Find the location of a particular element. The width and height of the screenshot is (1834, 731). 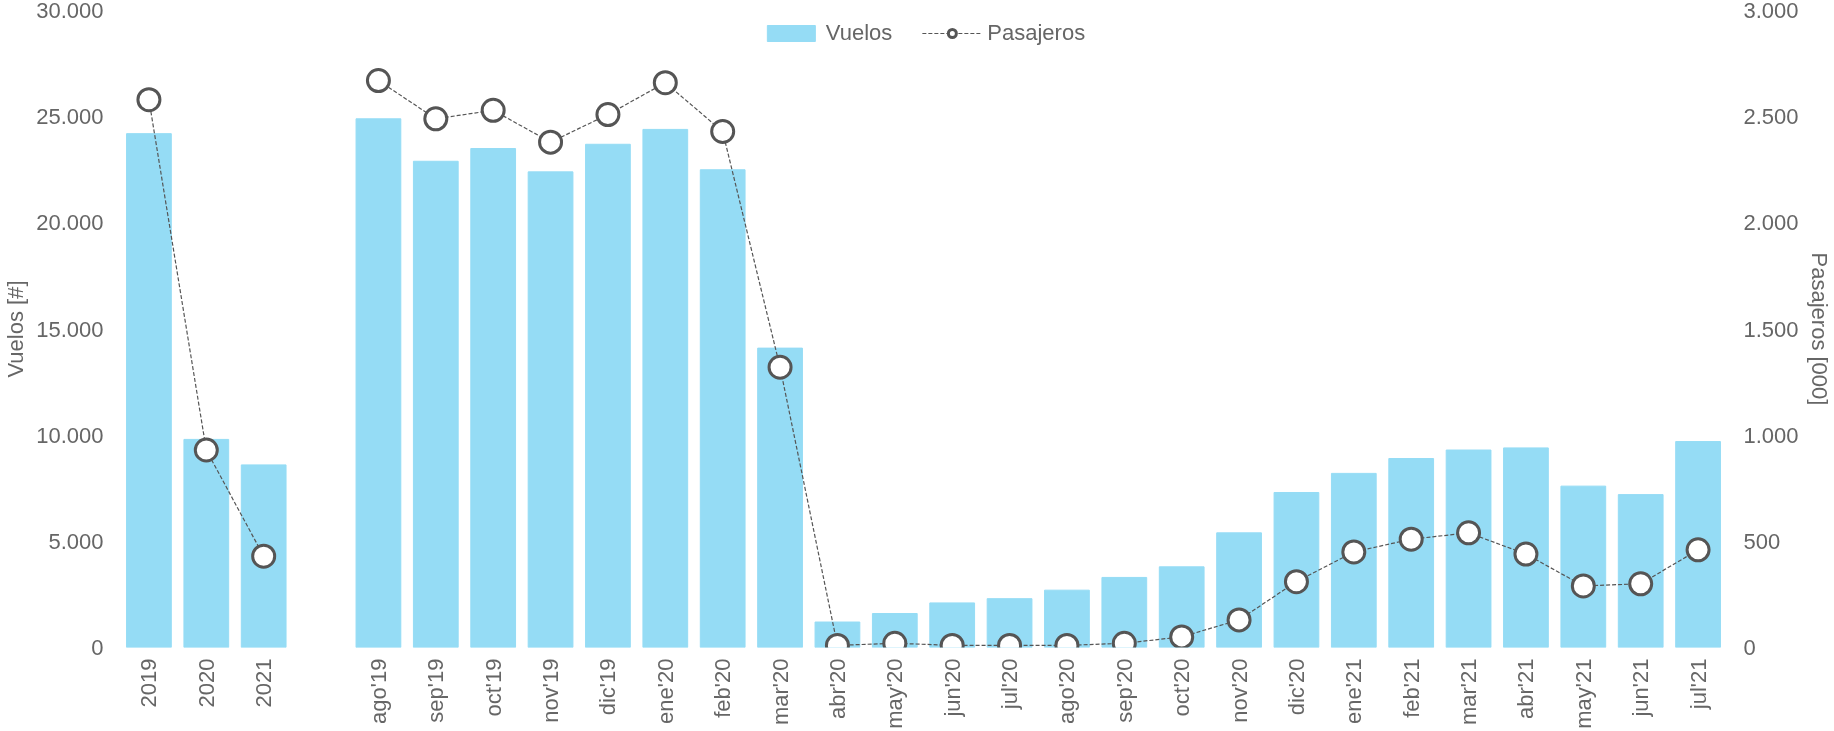

legend-label: Pasajeros is located at coordinates (1036, 33).